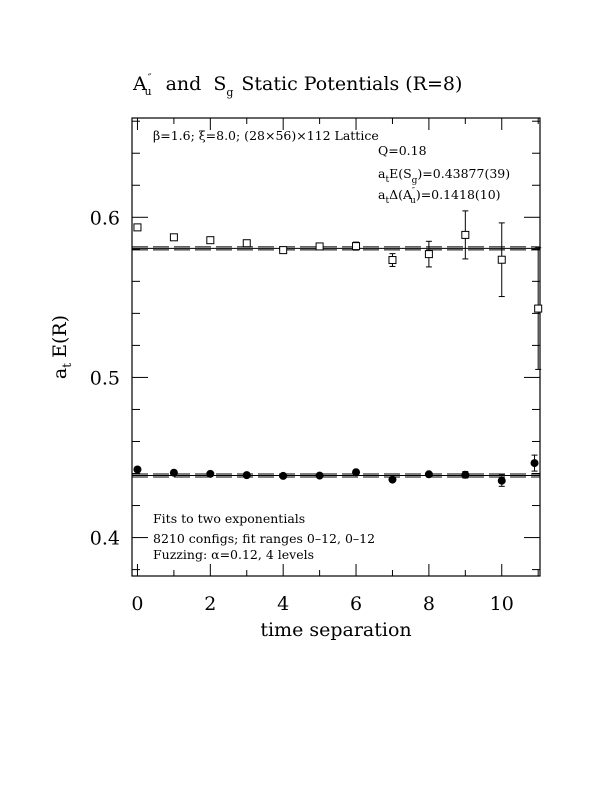 This screenshot has width=612, height=792. What do you see at coordinates (105, 378) in the screenshot?
I see `y-tick-label: 0.5` at bounding box center [105, 378].